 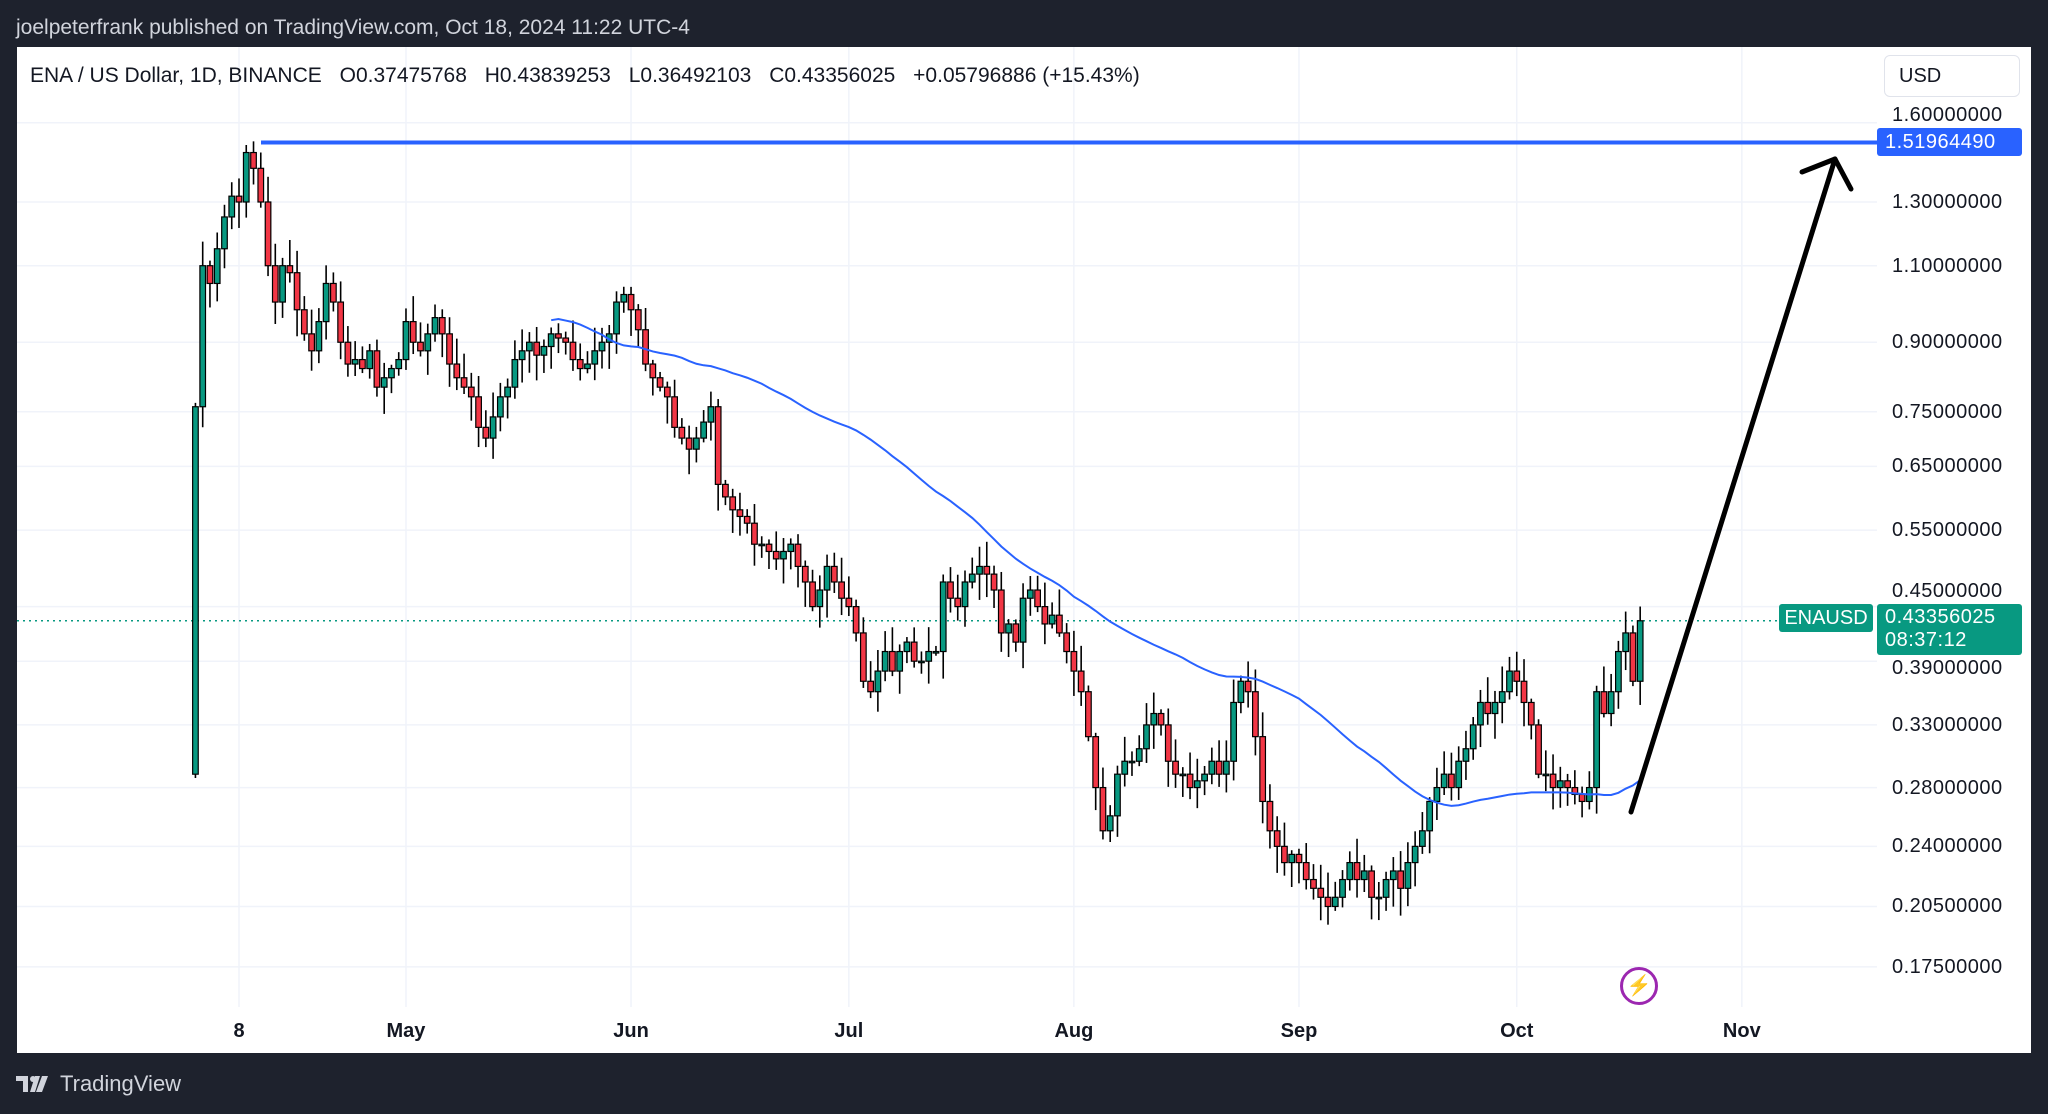 I want to click on price-axis-label: 0.55000000, so click(x=1947, y=530).